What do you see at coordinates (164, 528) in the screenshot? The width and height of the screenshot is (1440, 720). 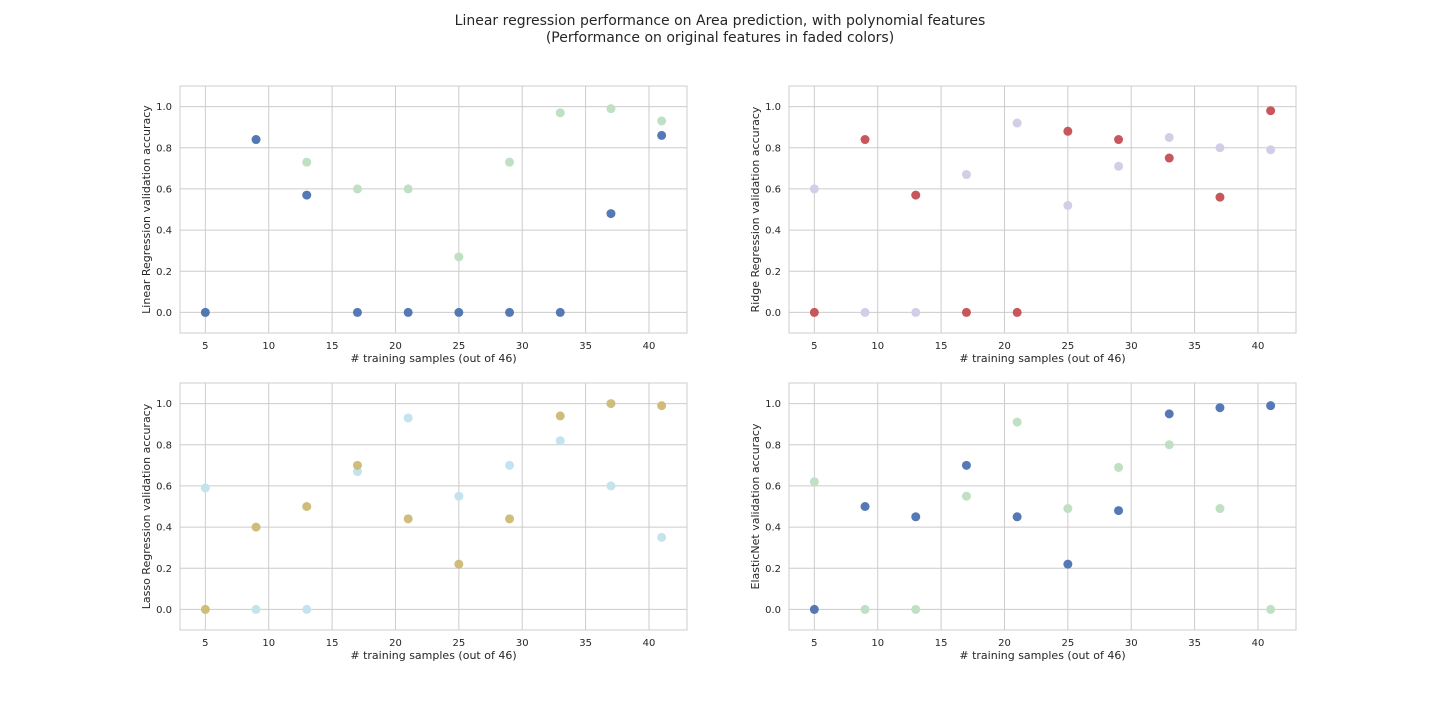 I see `y-tick-label: 0.4` at bounding box center [164, 528].